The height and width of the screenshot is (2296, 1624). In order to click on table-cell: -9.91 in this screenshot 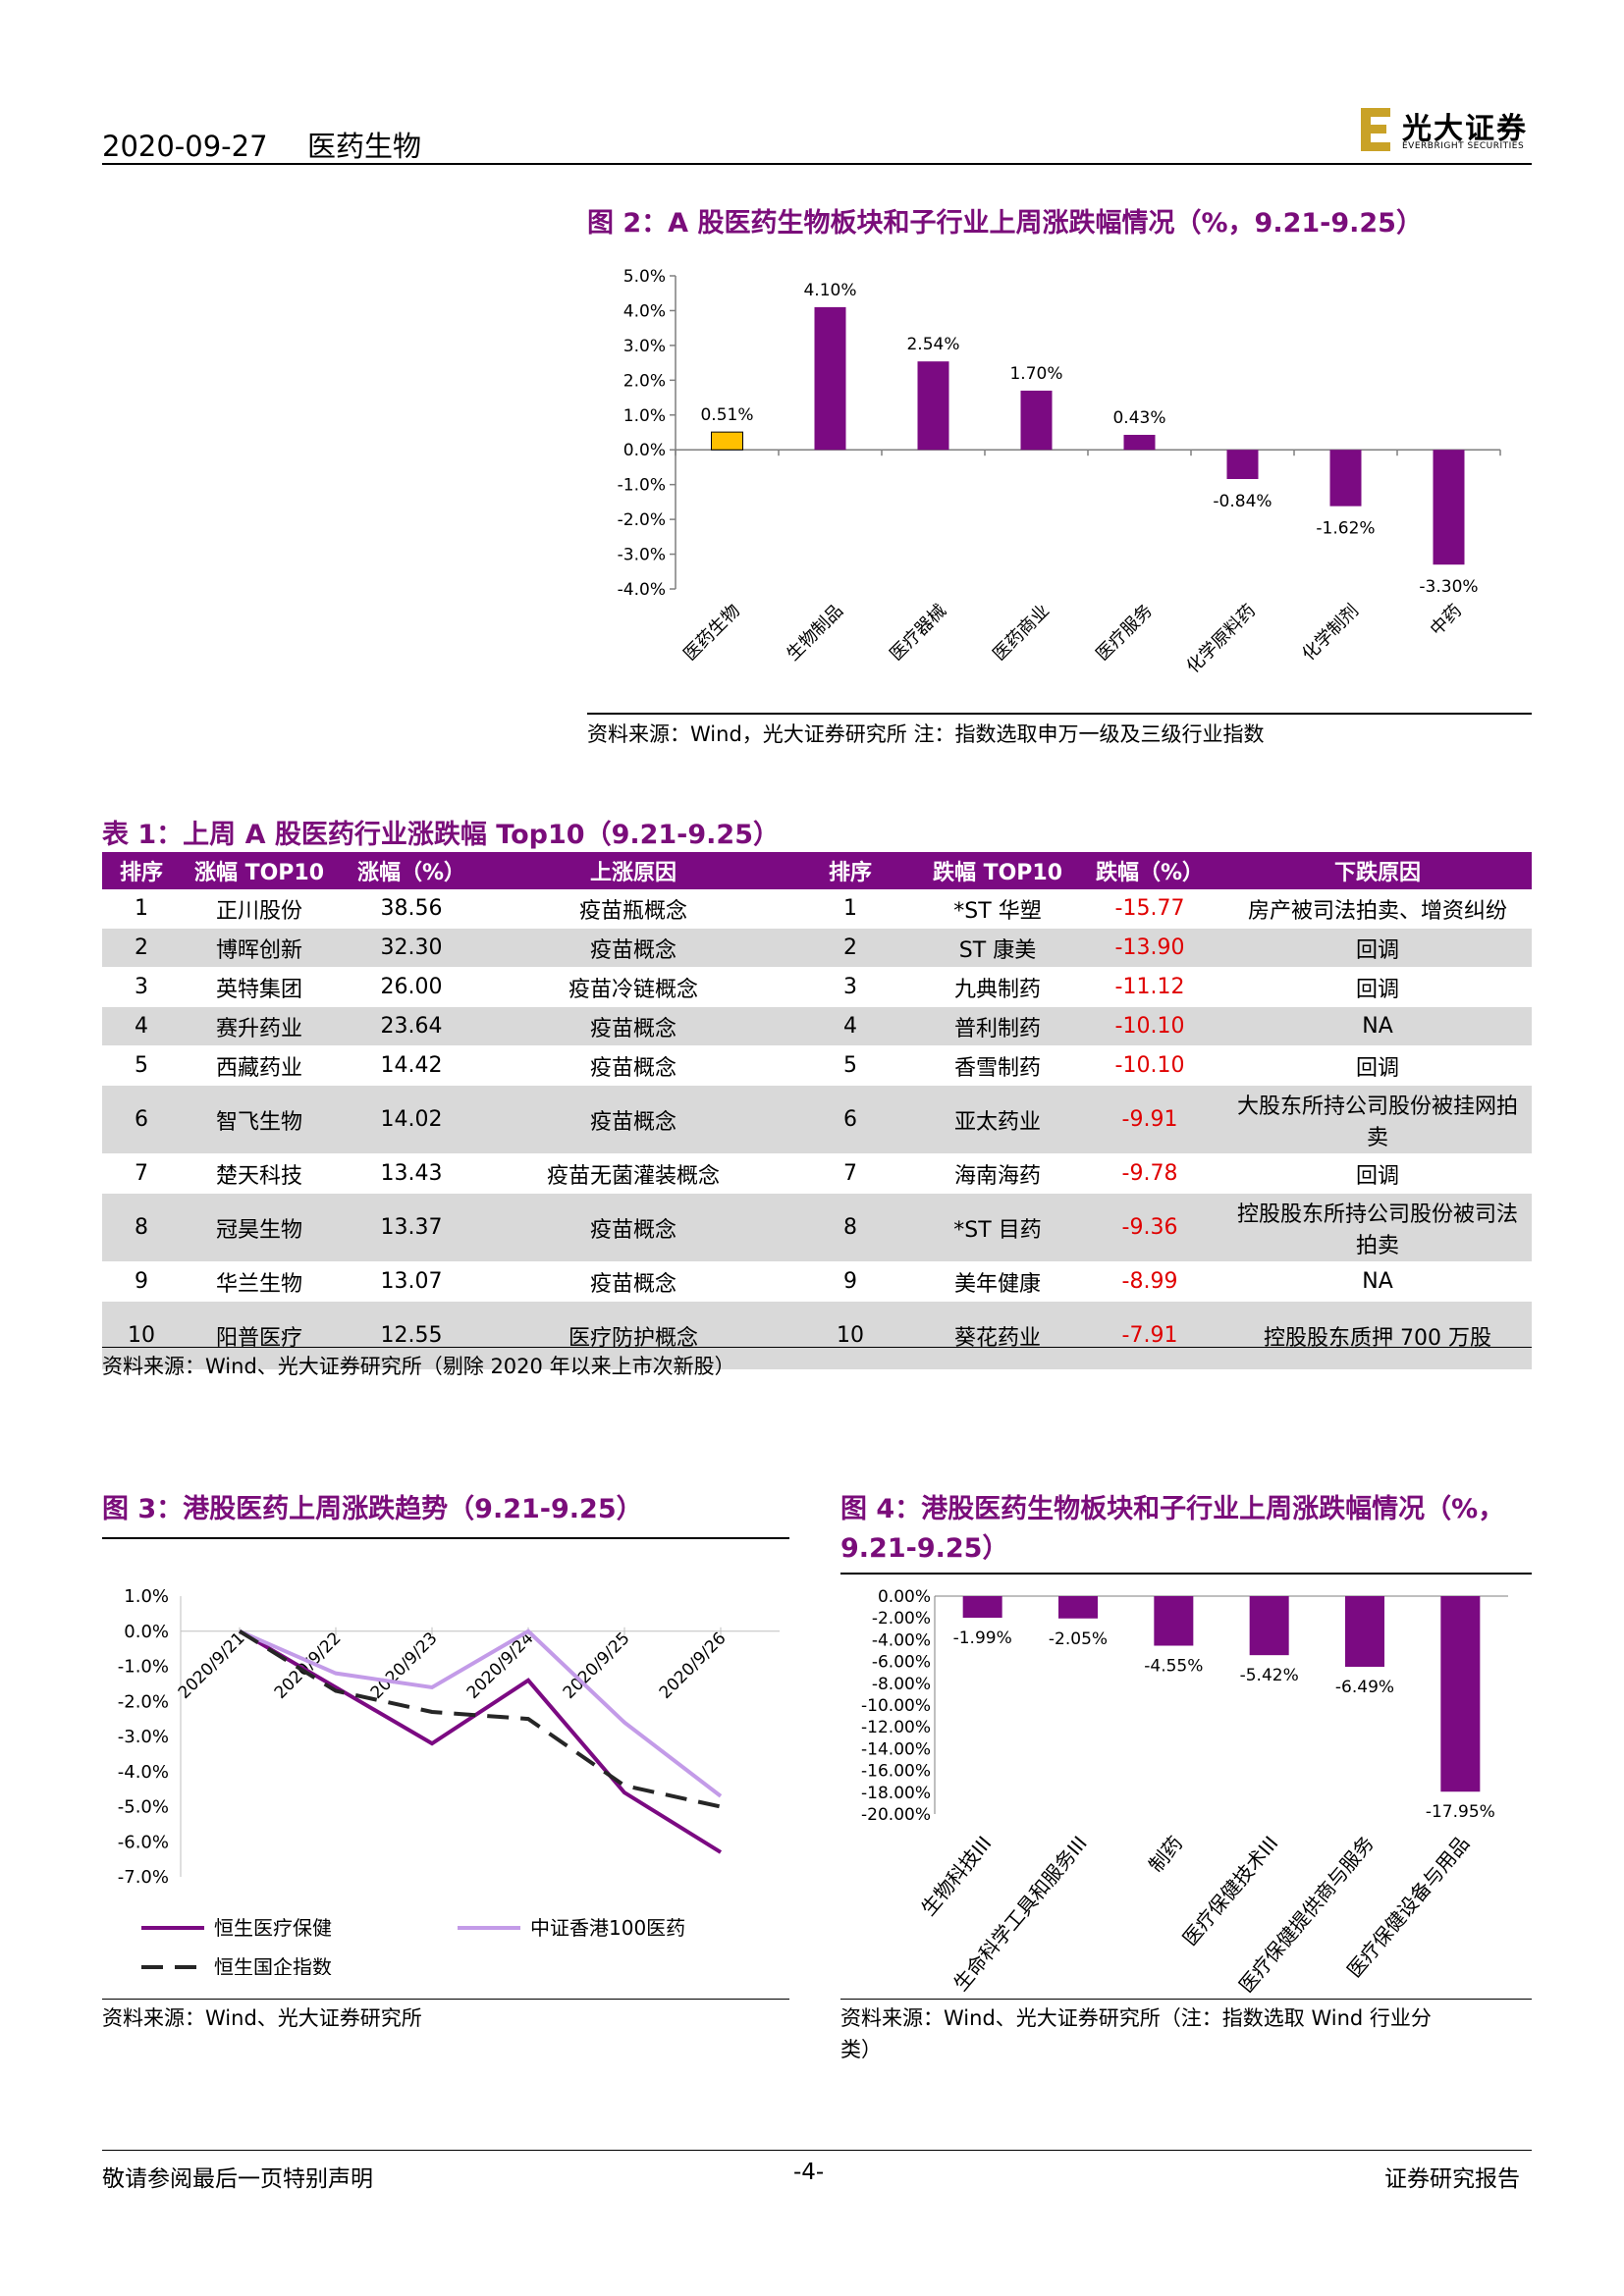, I will do `click(1149, 1119)`.